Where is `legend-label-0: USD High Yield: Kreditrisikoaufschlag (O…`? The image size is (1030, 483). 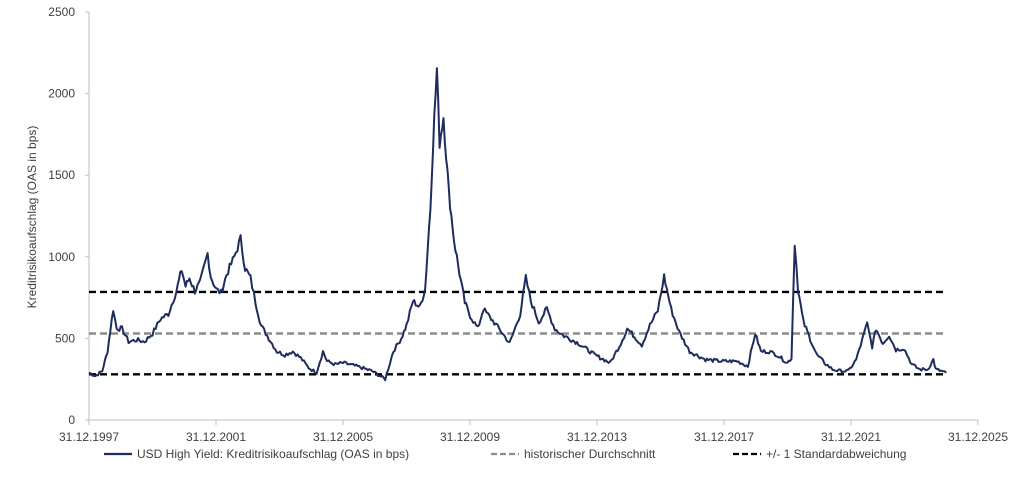 legend-label-0: USD High Yield: Kreditrisikoaufschlag (O… is located at coordinates (273, 454).